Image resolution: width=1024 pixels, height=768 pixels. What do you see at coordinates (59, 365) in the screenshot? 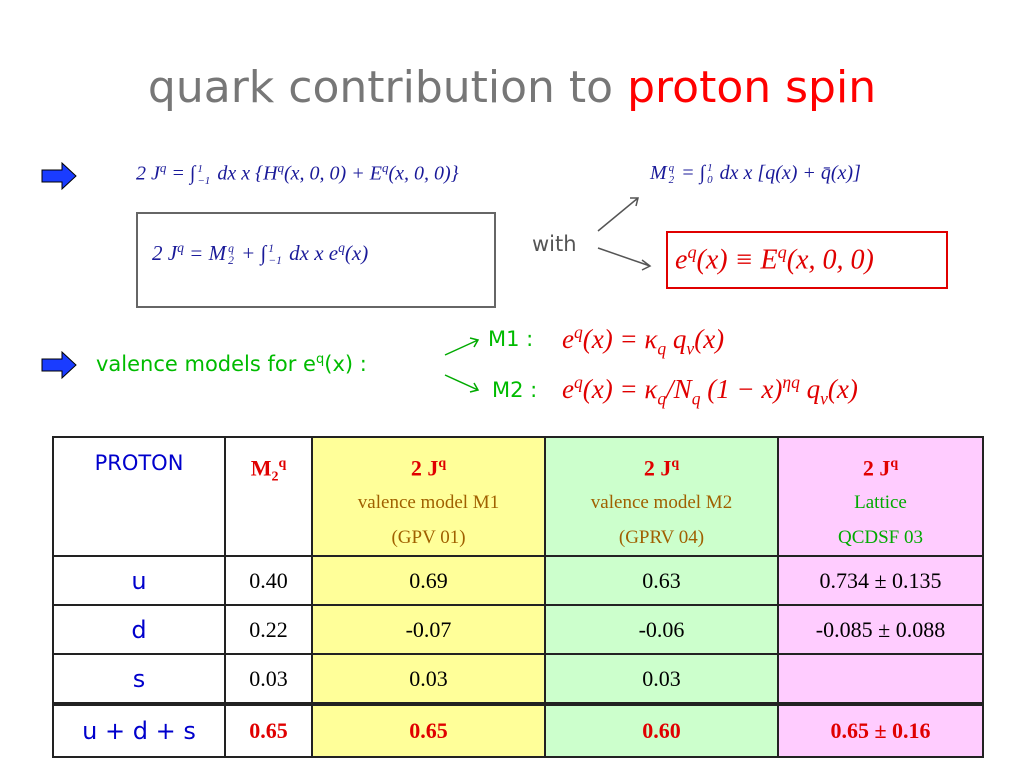
I see `bullet-arrow` at bounding box center [59, 365].